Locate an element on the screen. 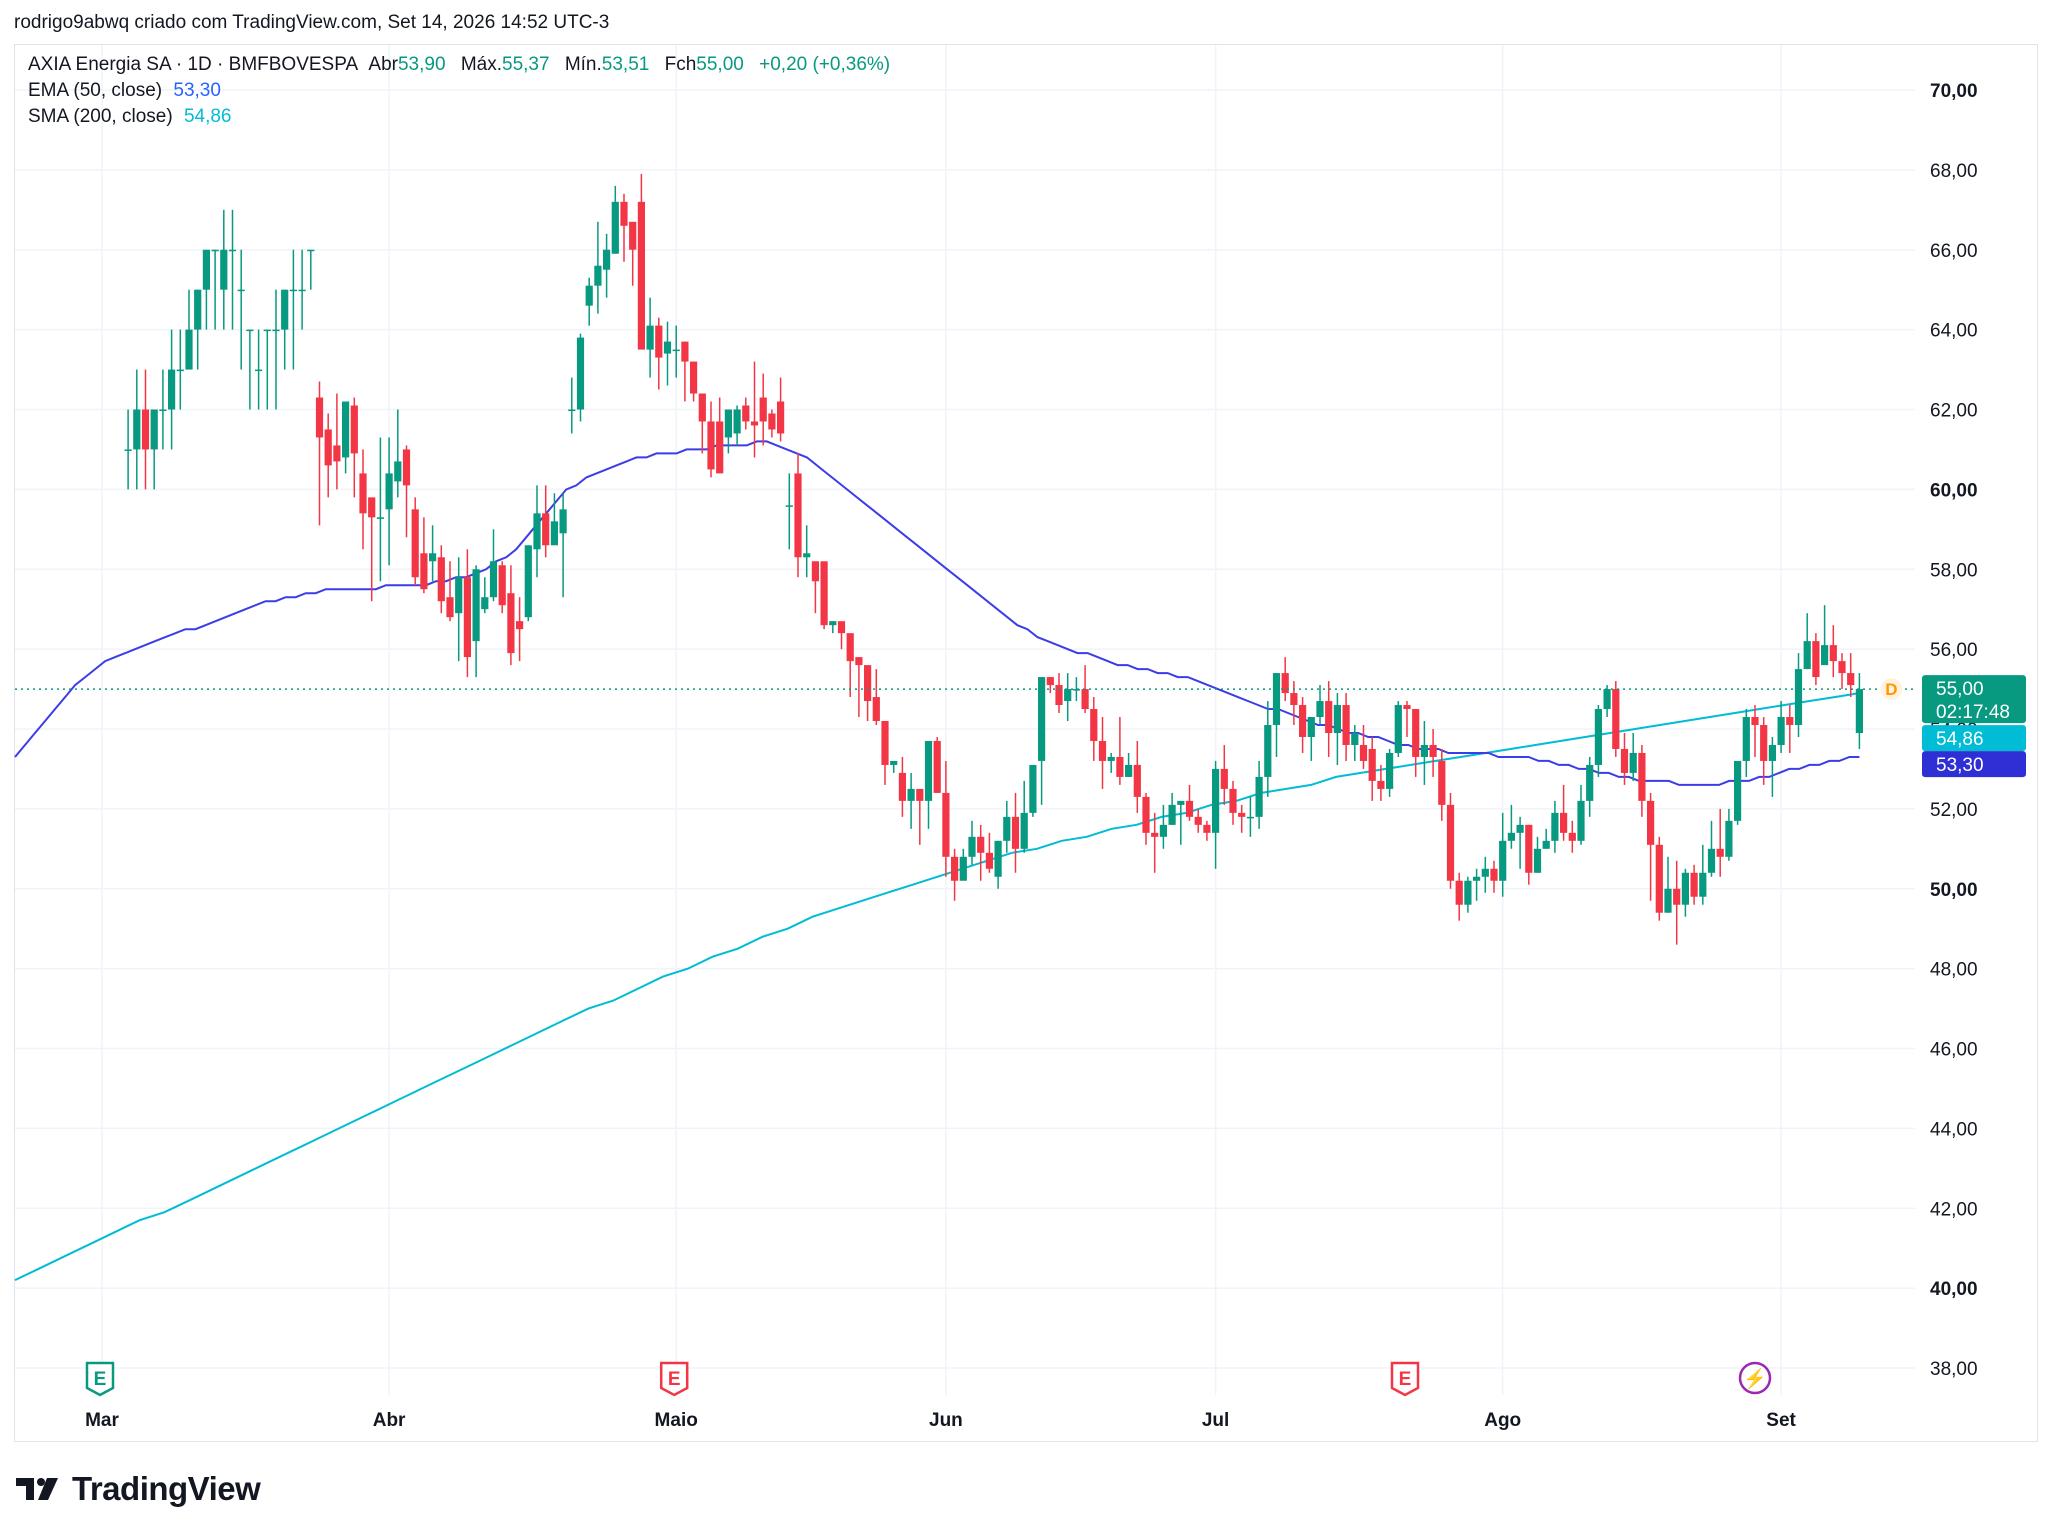 This screenshot has width=2048, height=1532. event-marker-shape is located at coordinates (1755, 1378).